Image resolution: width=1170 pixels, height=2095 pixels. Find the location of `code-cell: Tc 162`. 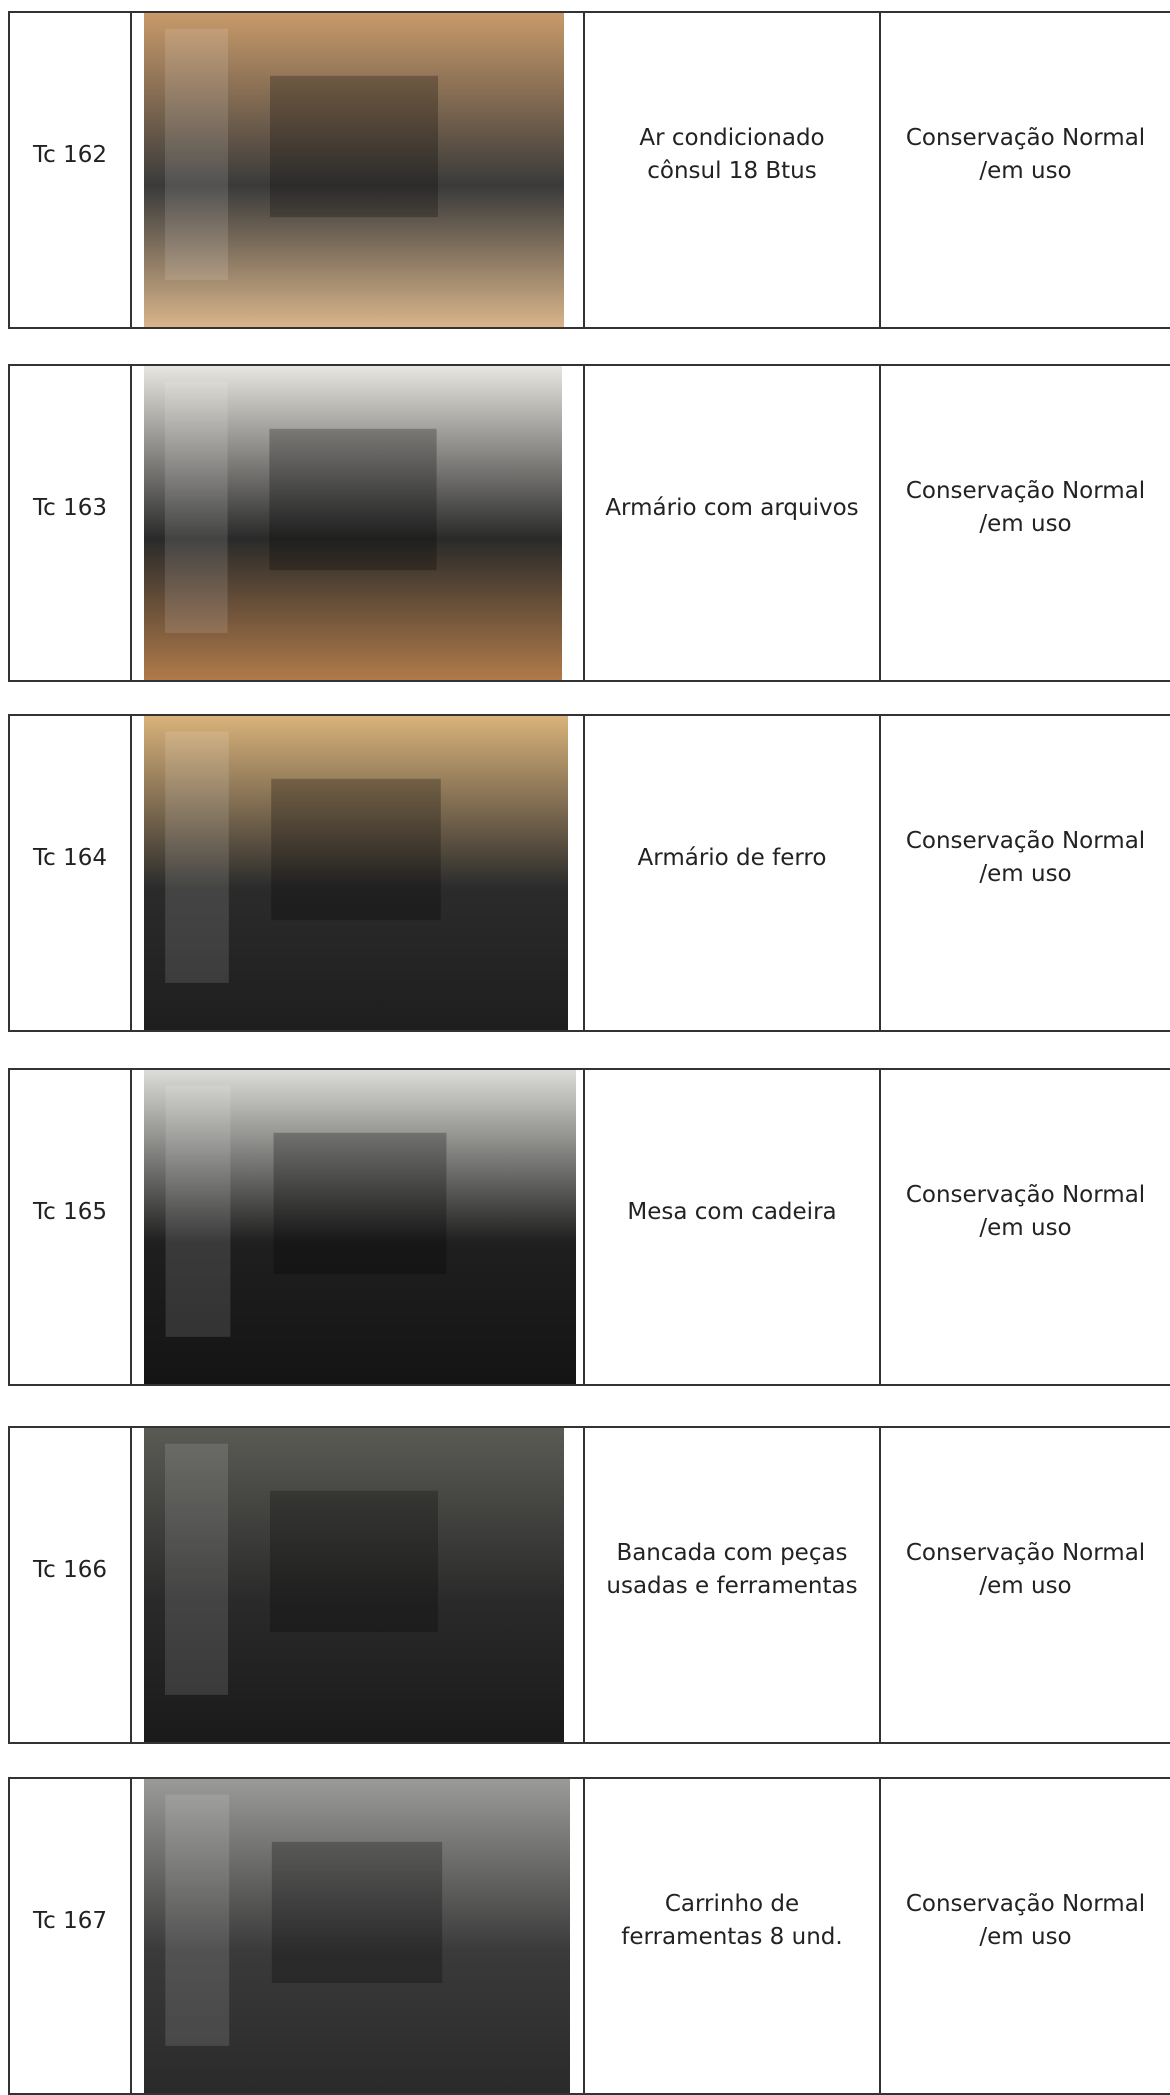

code-cell: Tc 162 is located at coordinates (71, 170).